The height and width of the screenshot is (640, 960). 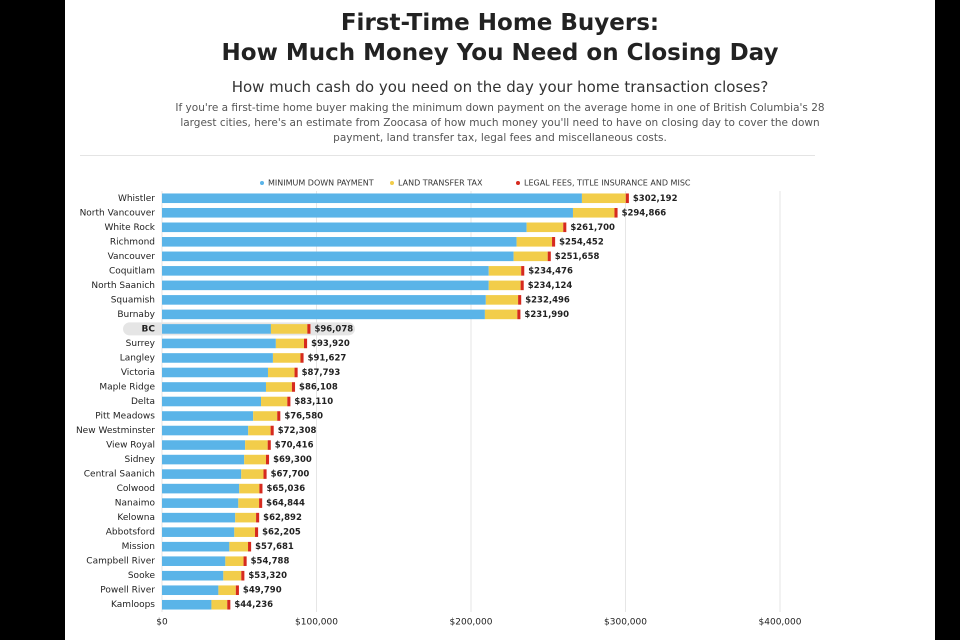 I want to click on value-label: $294,866, so click(x=644, y=213).